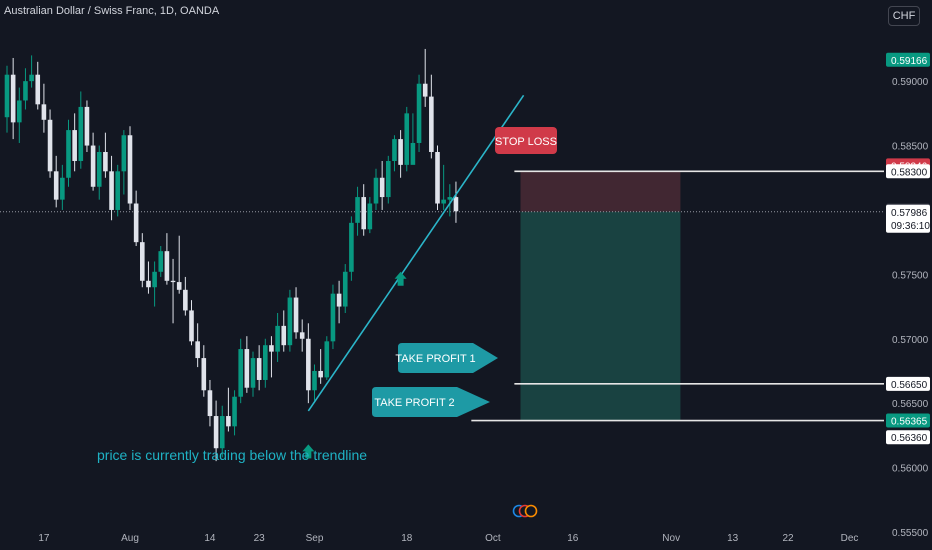 The width and height of the screenshot is (932, 550). I want to click on stop-loss-label: STOP LOSS, so click(526, 142).